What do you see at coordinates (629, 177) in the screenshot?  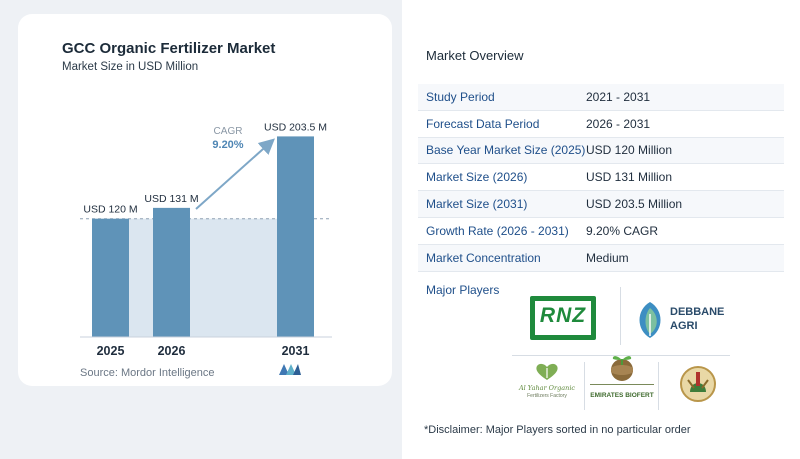 I see `overview-value: USD 131 Million` at bounding box center [629, 177].